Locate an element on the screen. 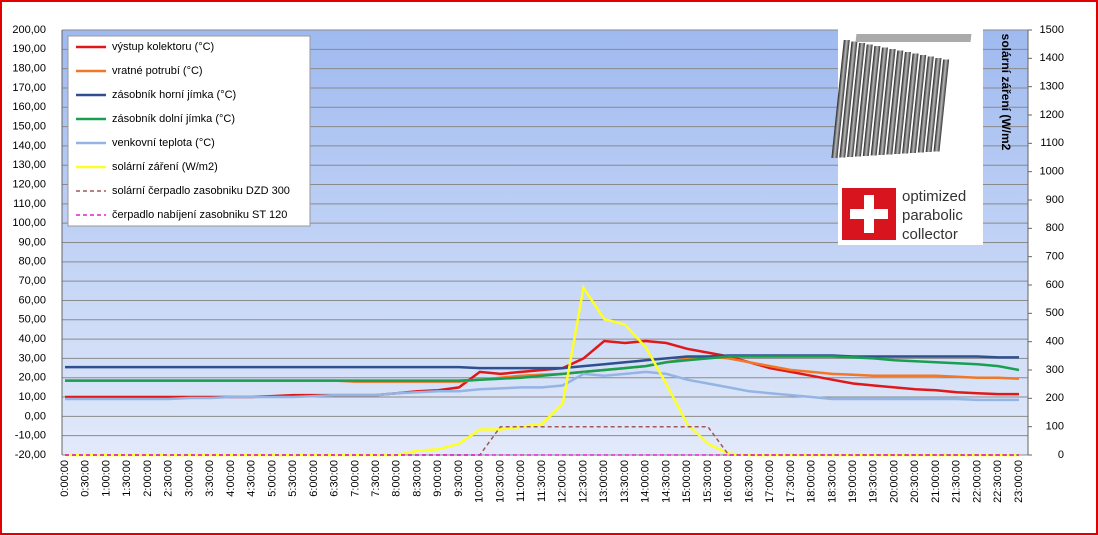  x-tick-label: 4:30:00 is located at coordinates (252, 478).